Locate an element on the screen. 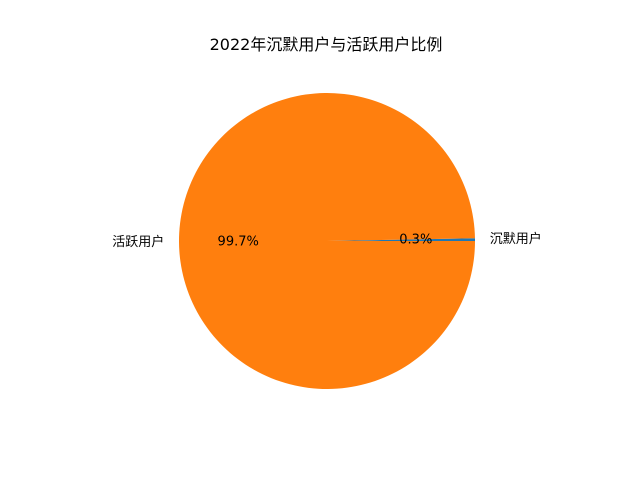 This screenshot has height=480, width=640. chart-title: 2022年沉默用户与活跃用户比例 is located at coordinates (326, 44).